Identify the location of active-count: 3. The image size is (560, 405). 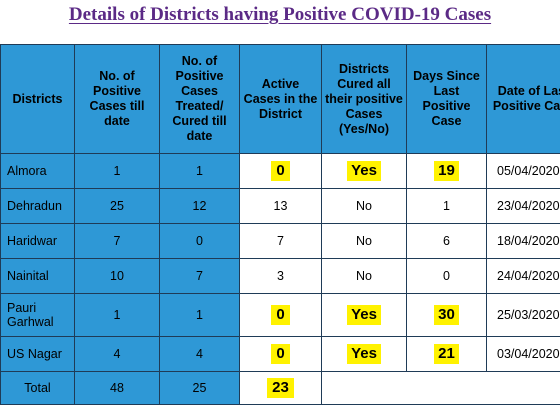
(281, 276).